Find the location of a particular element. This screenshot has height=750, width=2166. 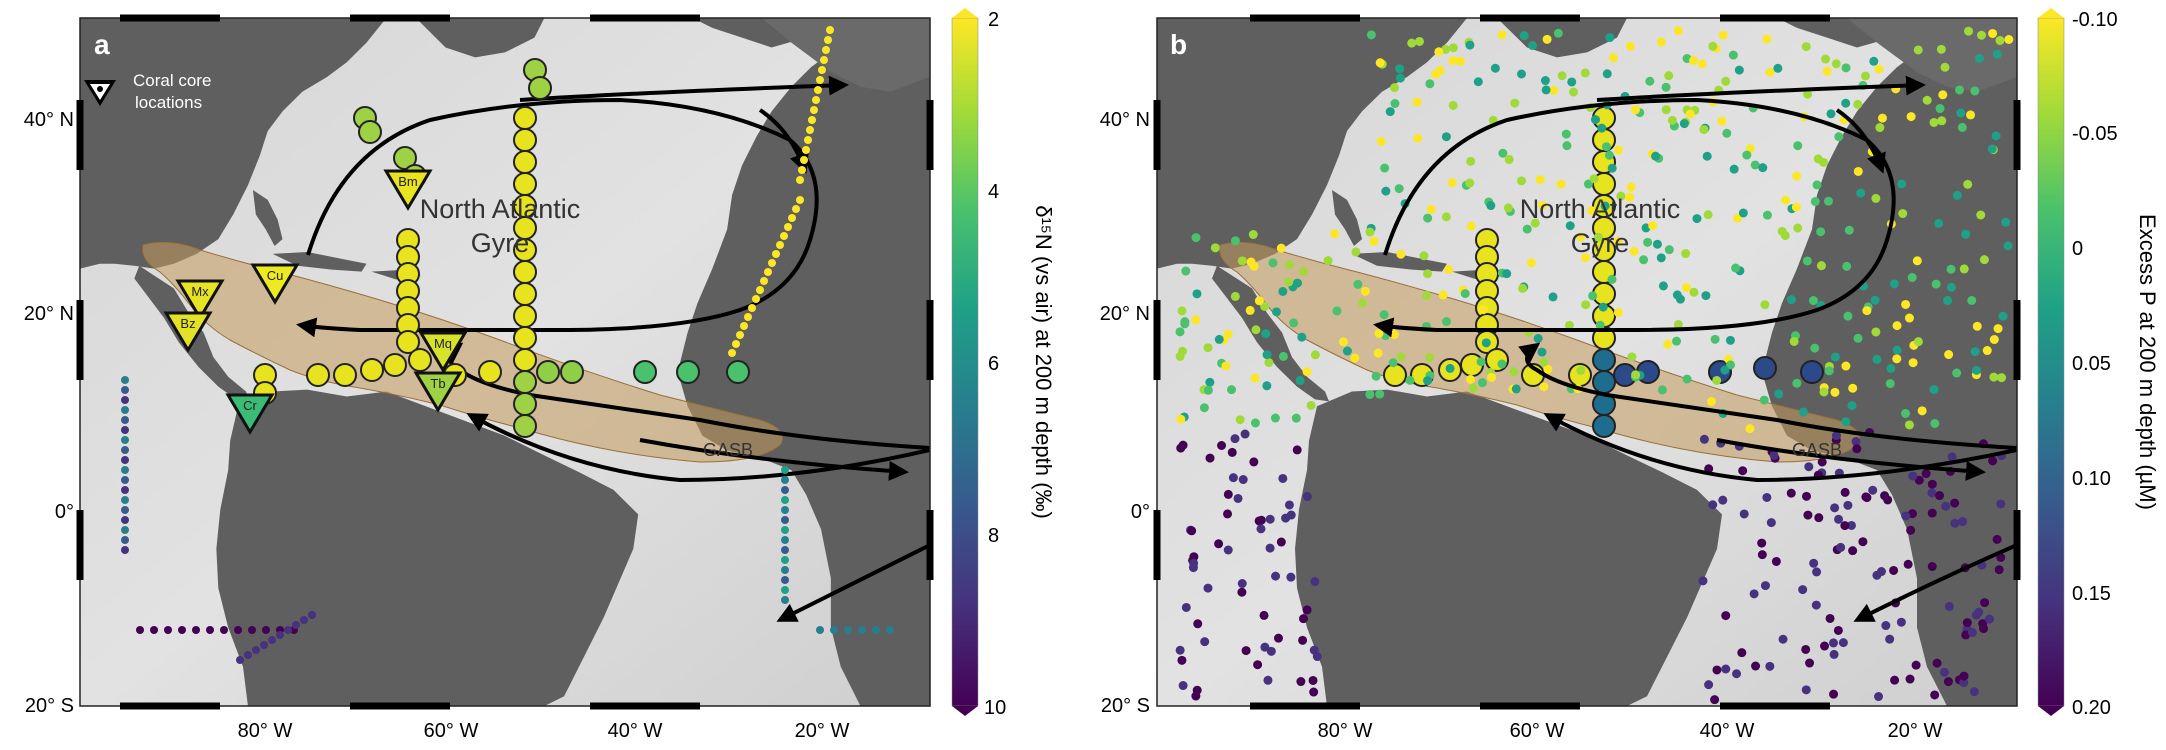

lon-20w-a: 20° W is located at coordinates (822, 731).